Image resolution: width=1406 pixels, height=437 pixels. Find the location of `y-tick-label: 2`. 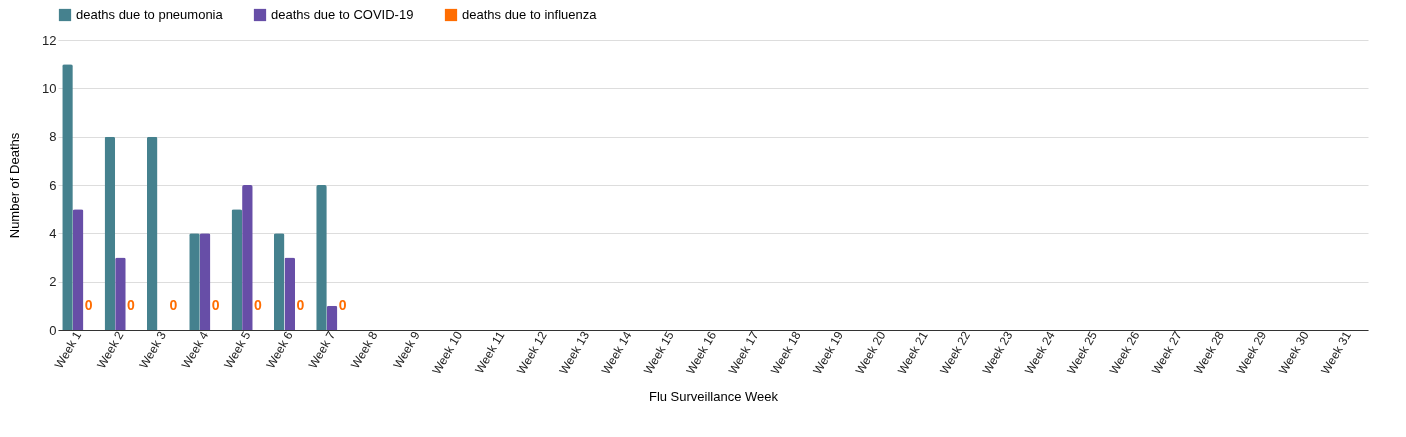

y-tick-label: 2 is located at coordinates (53, 282).